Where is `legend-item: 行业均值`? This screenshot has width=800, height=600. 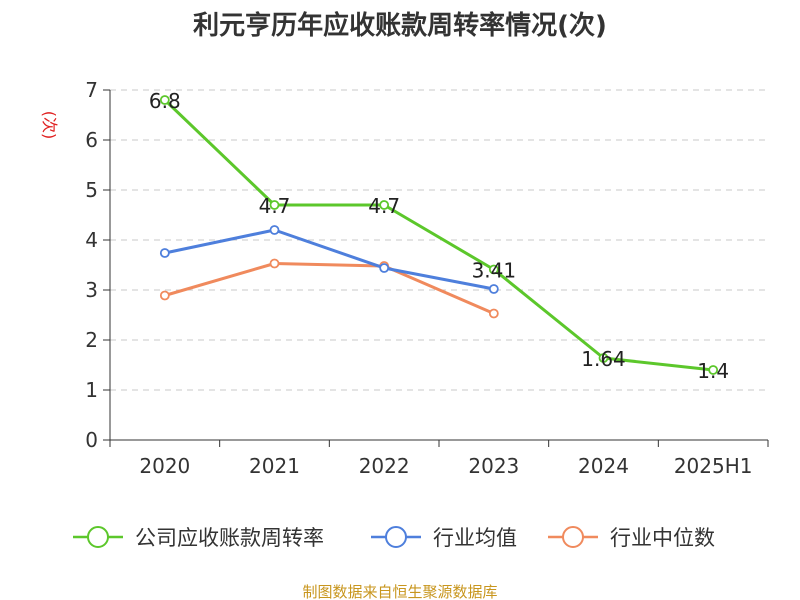 legend-item: 行业均值 is located at coordinates (444, 538).